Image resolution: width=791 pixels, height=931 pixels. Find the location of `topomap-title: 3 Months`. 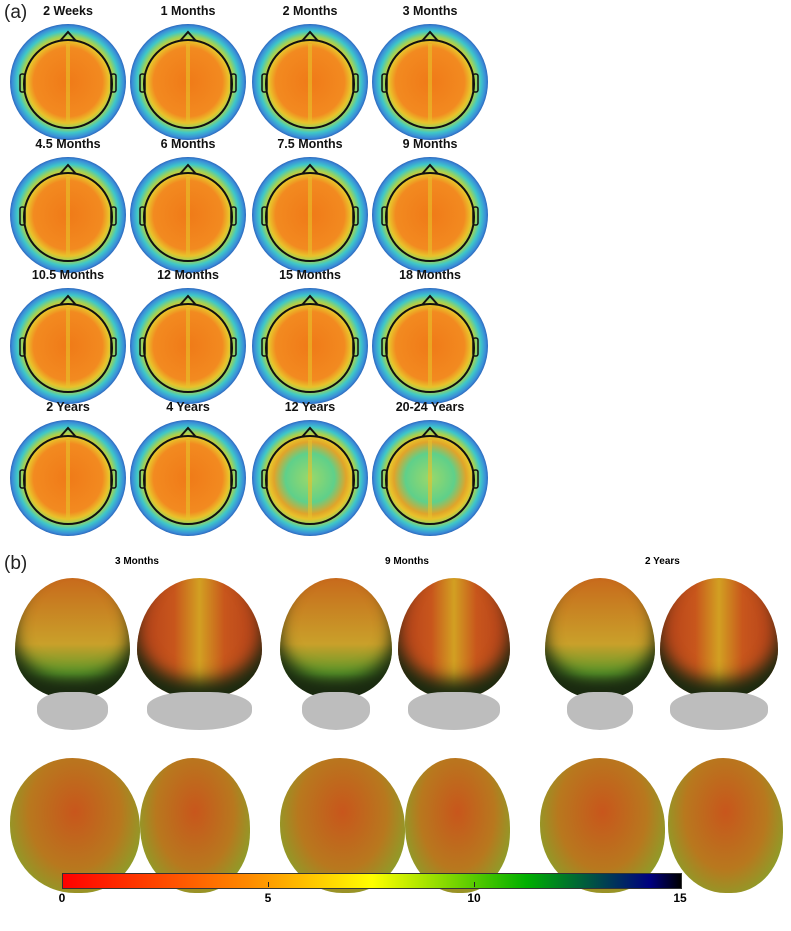

topomap-title: 3 Months is located at coordinates (430, 11).